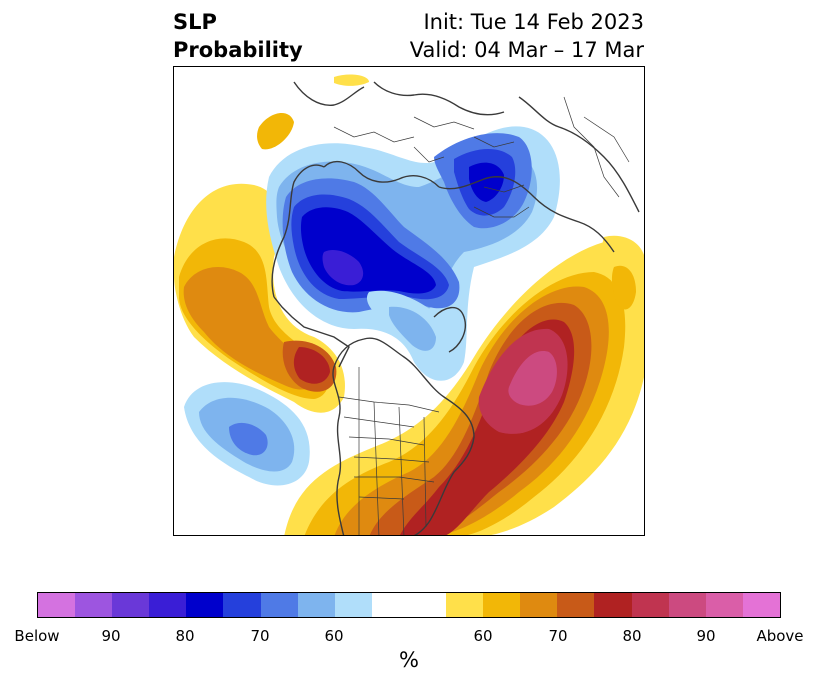 The image size is (819, 686). Describe the element at coordinates (247, 434) in the screenshot. I see `below-normal-pacific` at that location.